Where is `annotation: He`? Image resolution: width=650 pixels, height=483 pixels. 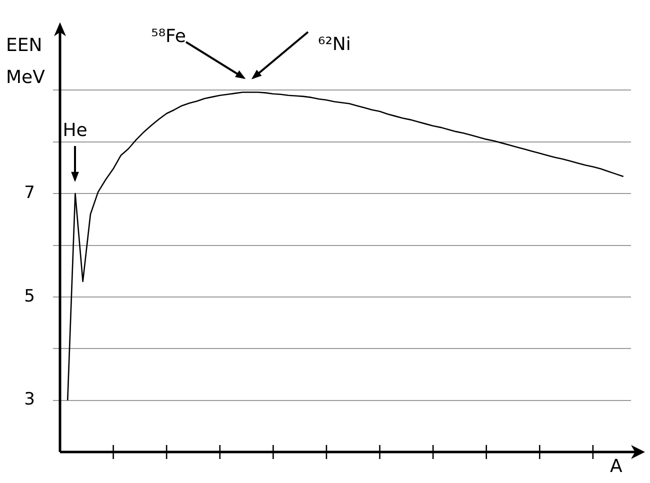
annotation: He is located at coordinates (75, 130).